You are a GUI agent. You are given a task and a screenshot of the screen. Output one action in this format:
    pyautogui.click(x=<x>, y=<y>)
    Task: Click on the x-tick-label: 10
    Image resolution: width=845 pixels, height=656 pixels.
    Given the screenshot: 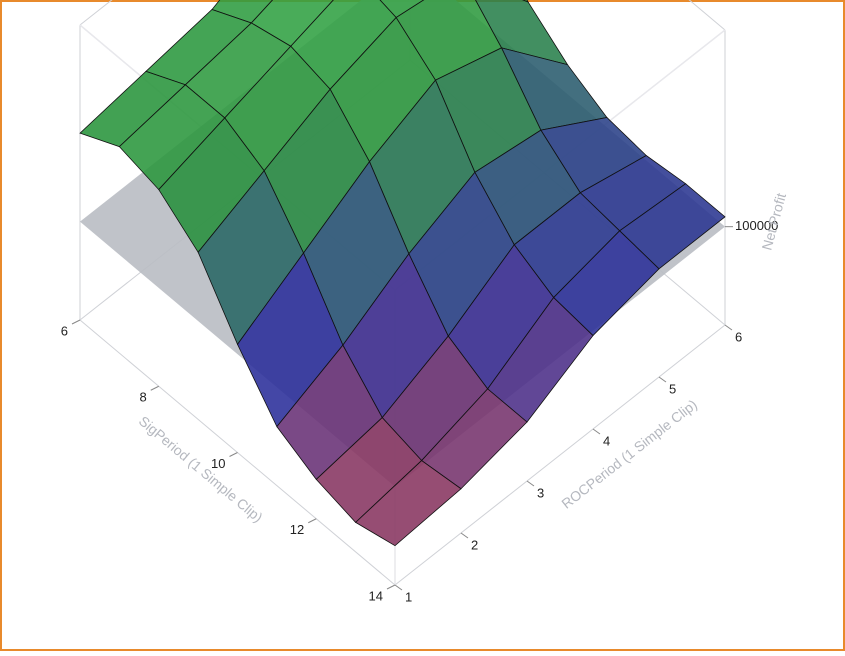 What is the action you would take?
    pyautogui.click(x=218, y=463)
    